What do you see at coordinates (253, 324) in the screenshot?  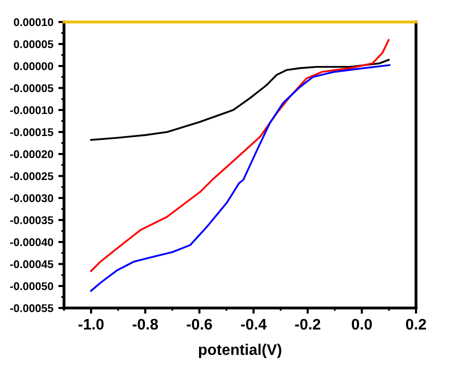 I see `x-tick-label: -0.4` at bounding box center [253, 324].